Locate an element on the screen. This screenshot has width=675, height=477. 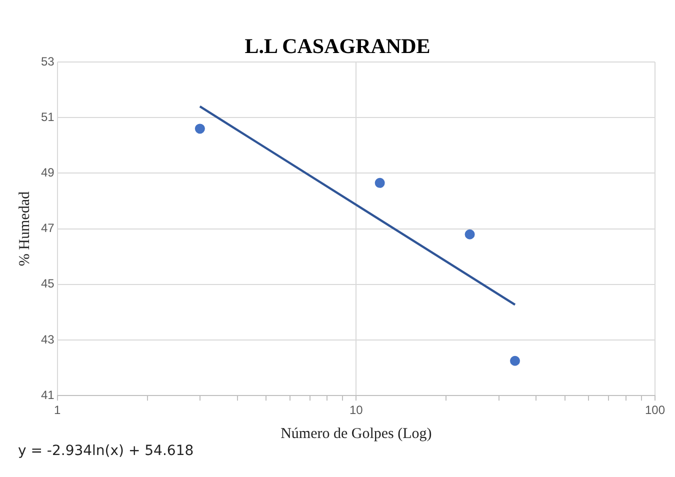
y-tick-label: 47 is located at coordinates (47, 228).